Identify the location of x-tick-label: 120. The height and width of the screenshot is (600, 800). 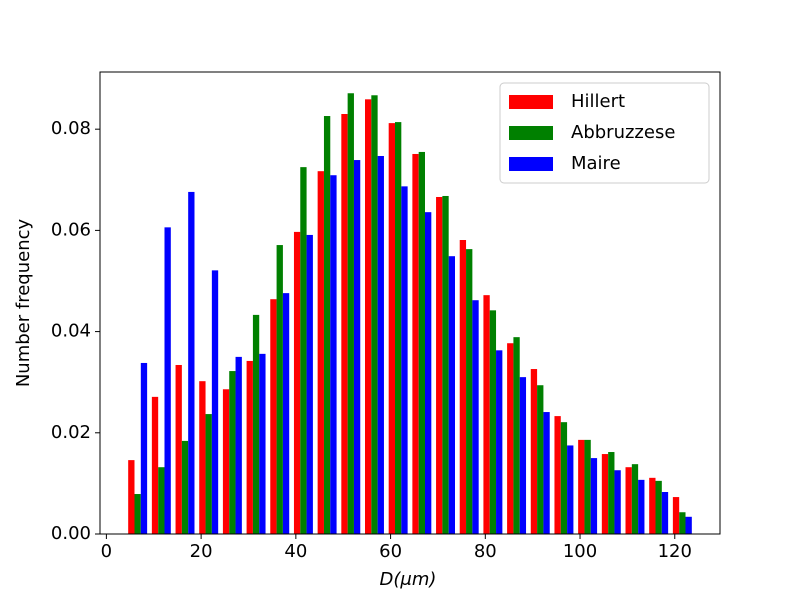
(675, 551).